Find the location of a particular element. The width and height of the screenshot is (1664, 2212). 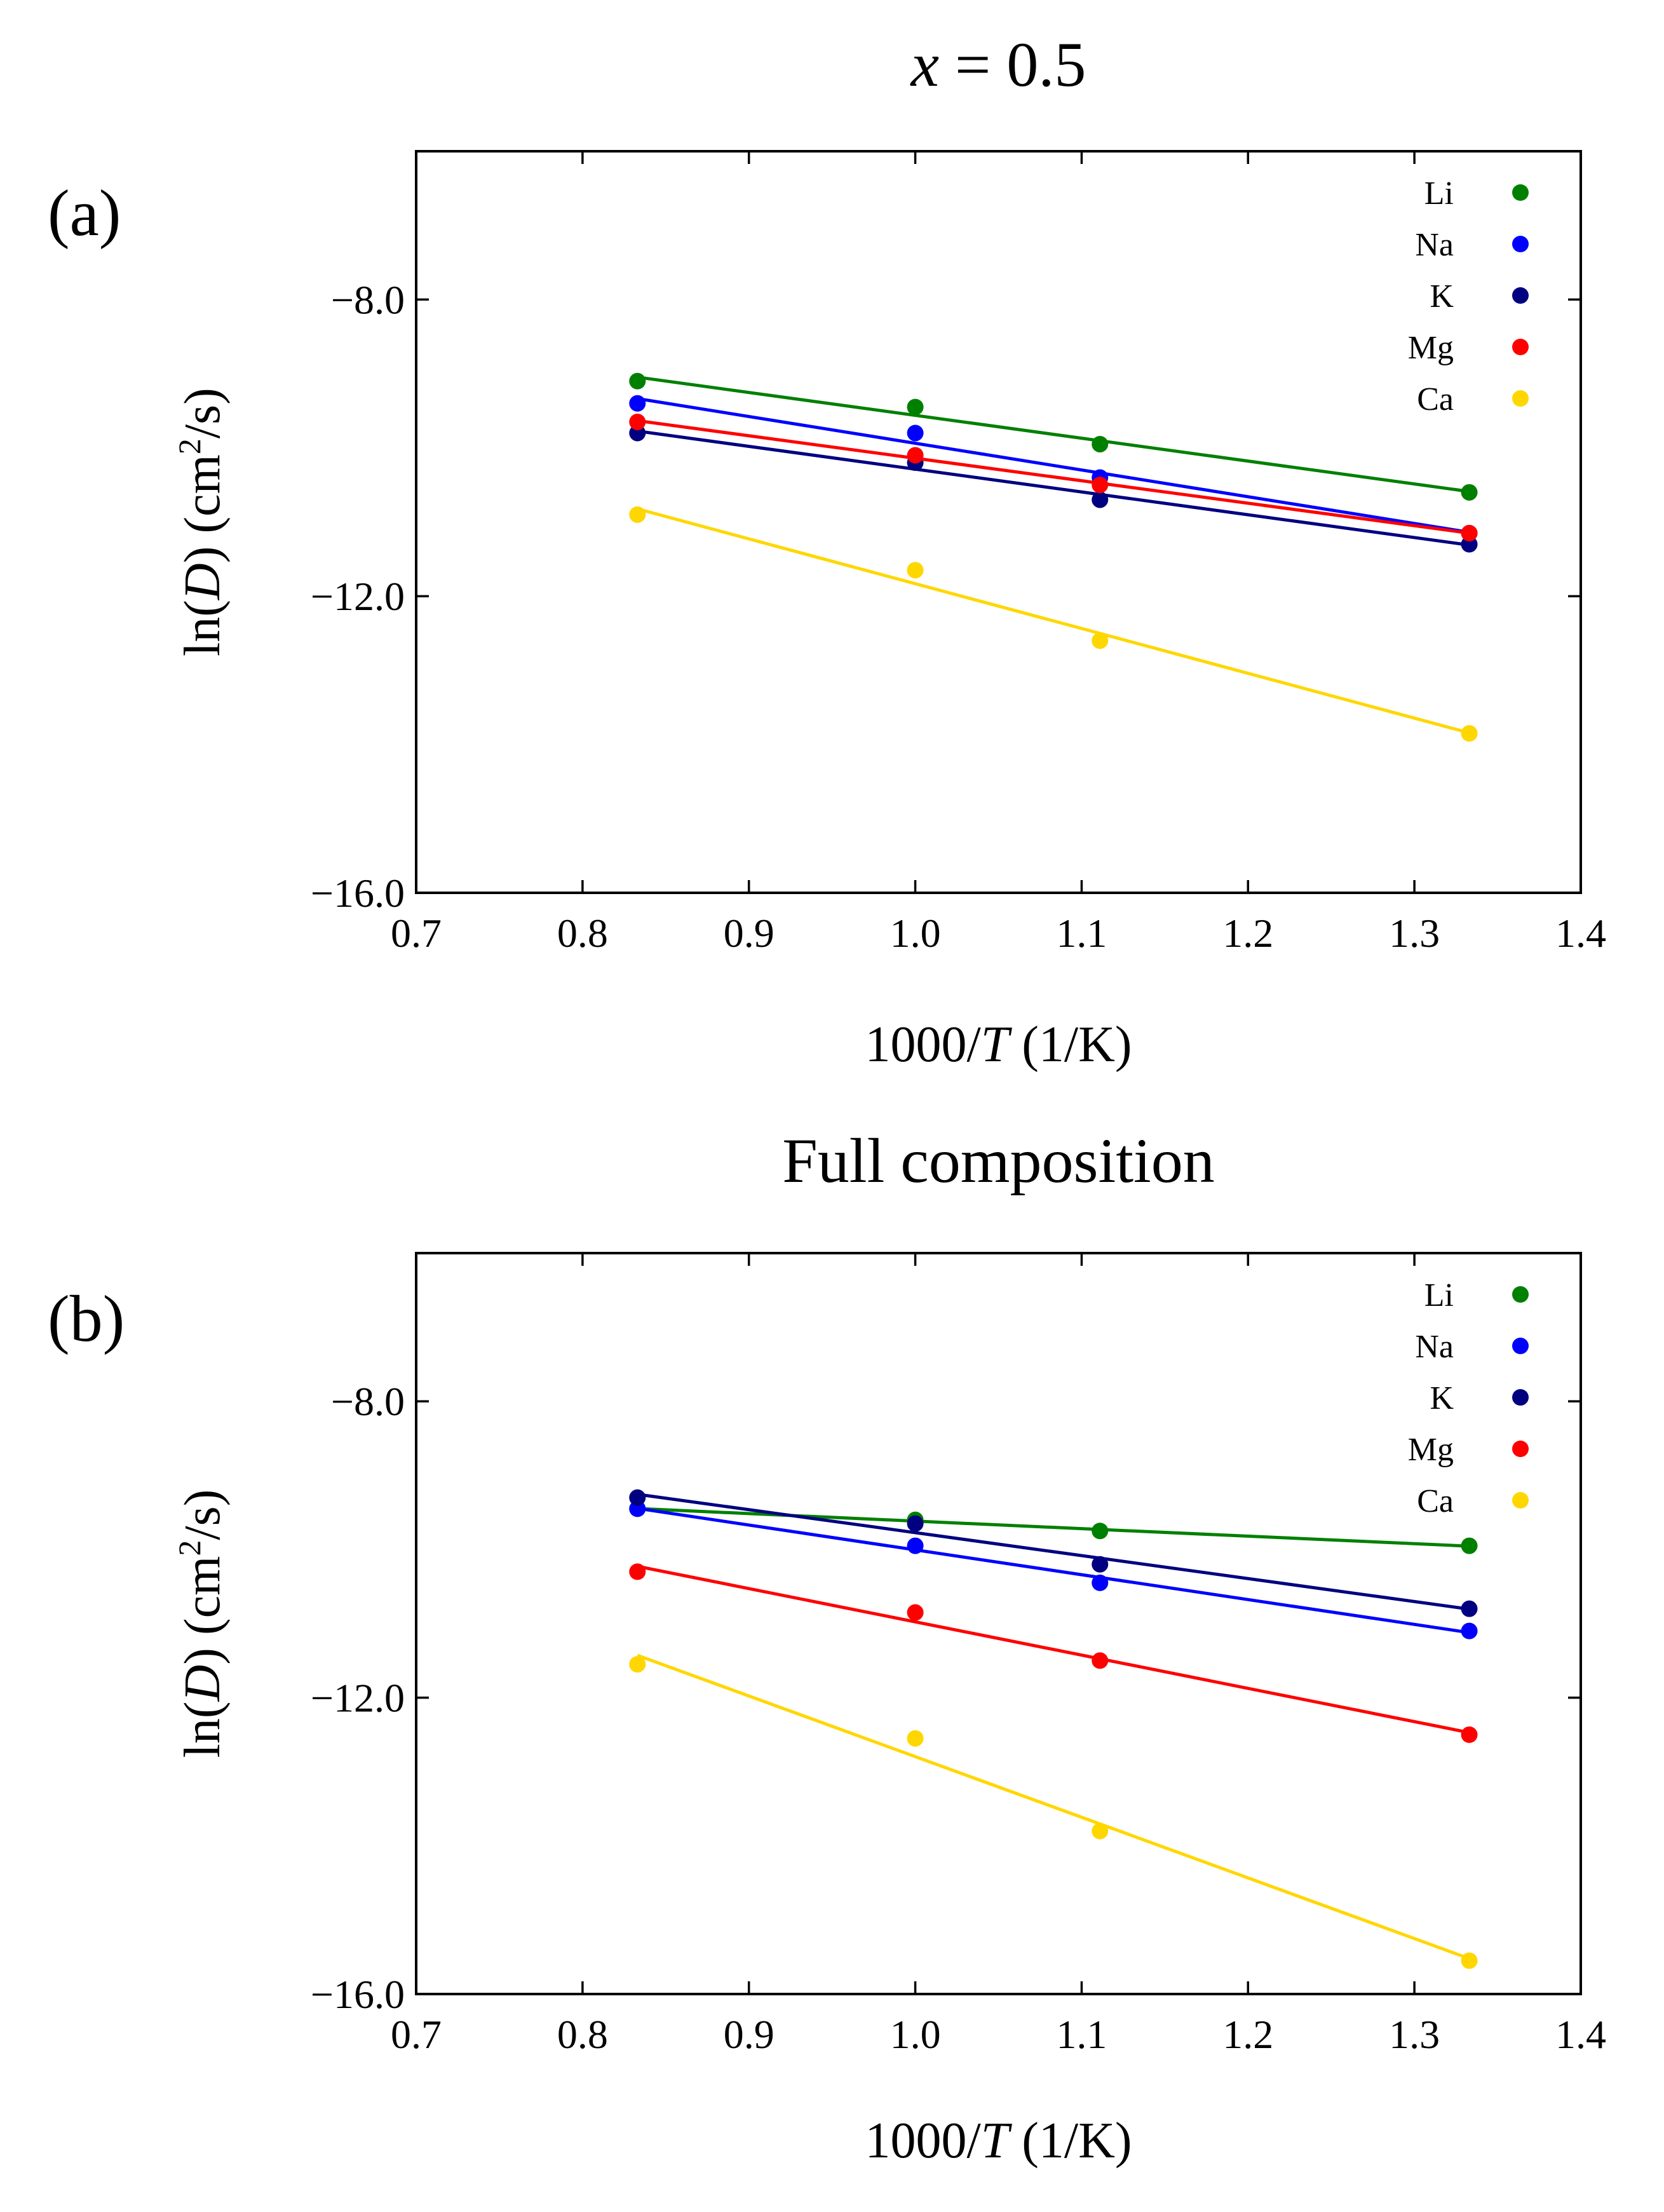

chart-title: Full composition is located at coordinates (998, 1160).